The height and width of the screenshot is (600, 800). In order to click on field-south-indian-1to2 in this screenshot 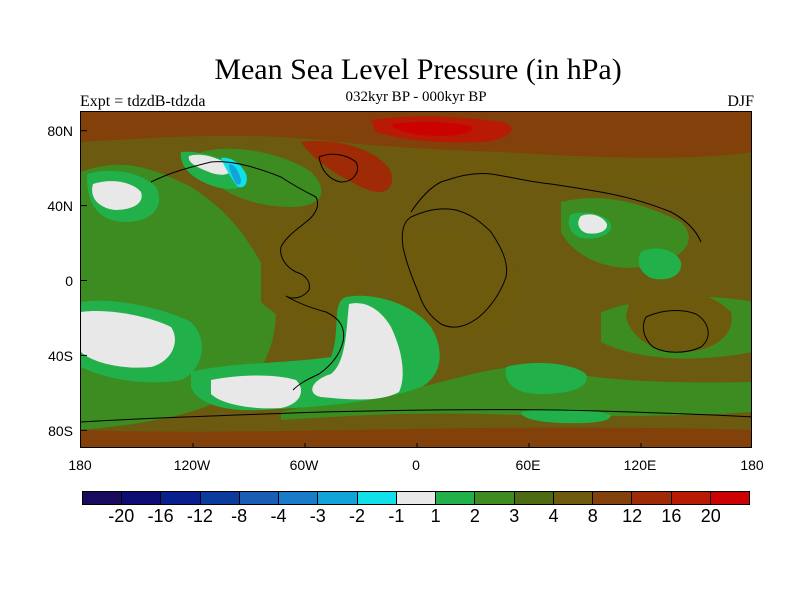, I will do `click(546, 378)`.